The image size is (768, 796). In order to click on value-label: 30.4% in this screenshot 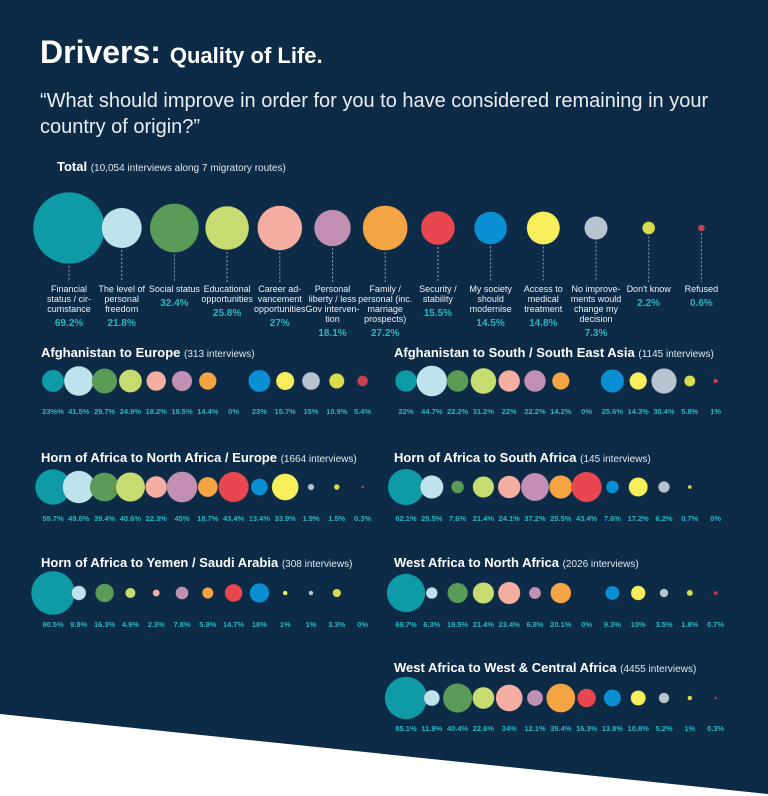, I will do `click(664, 411)`.